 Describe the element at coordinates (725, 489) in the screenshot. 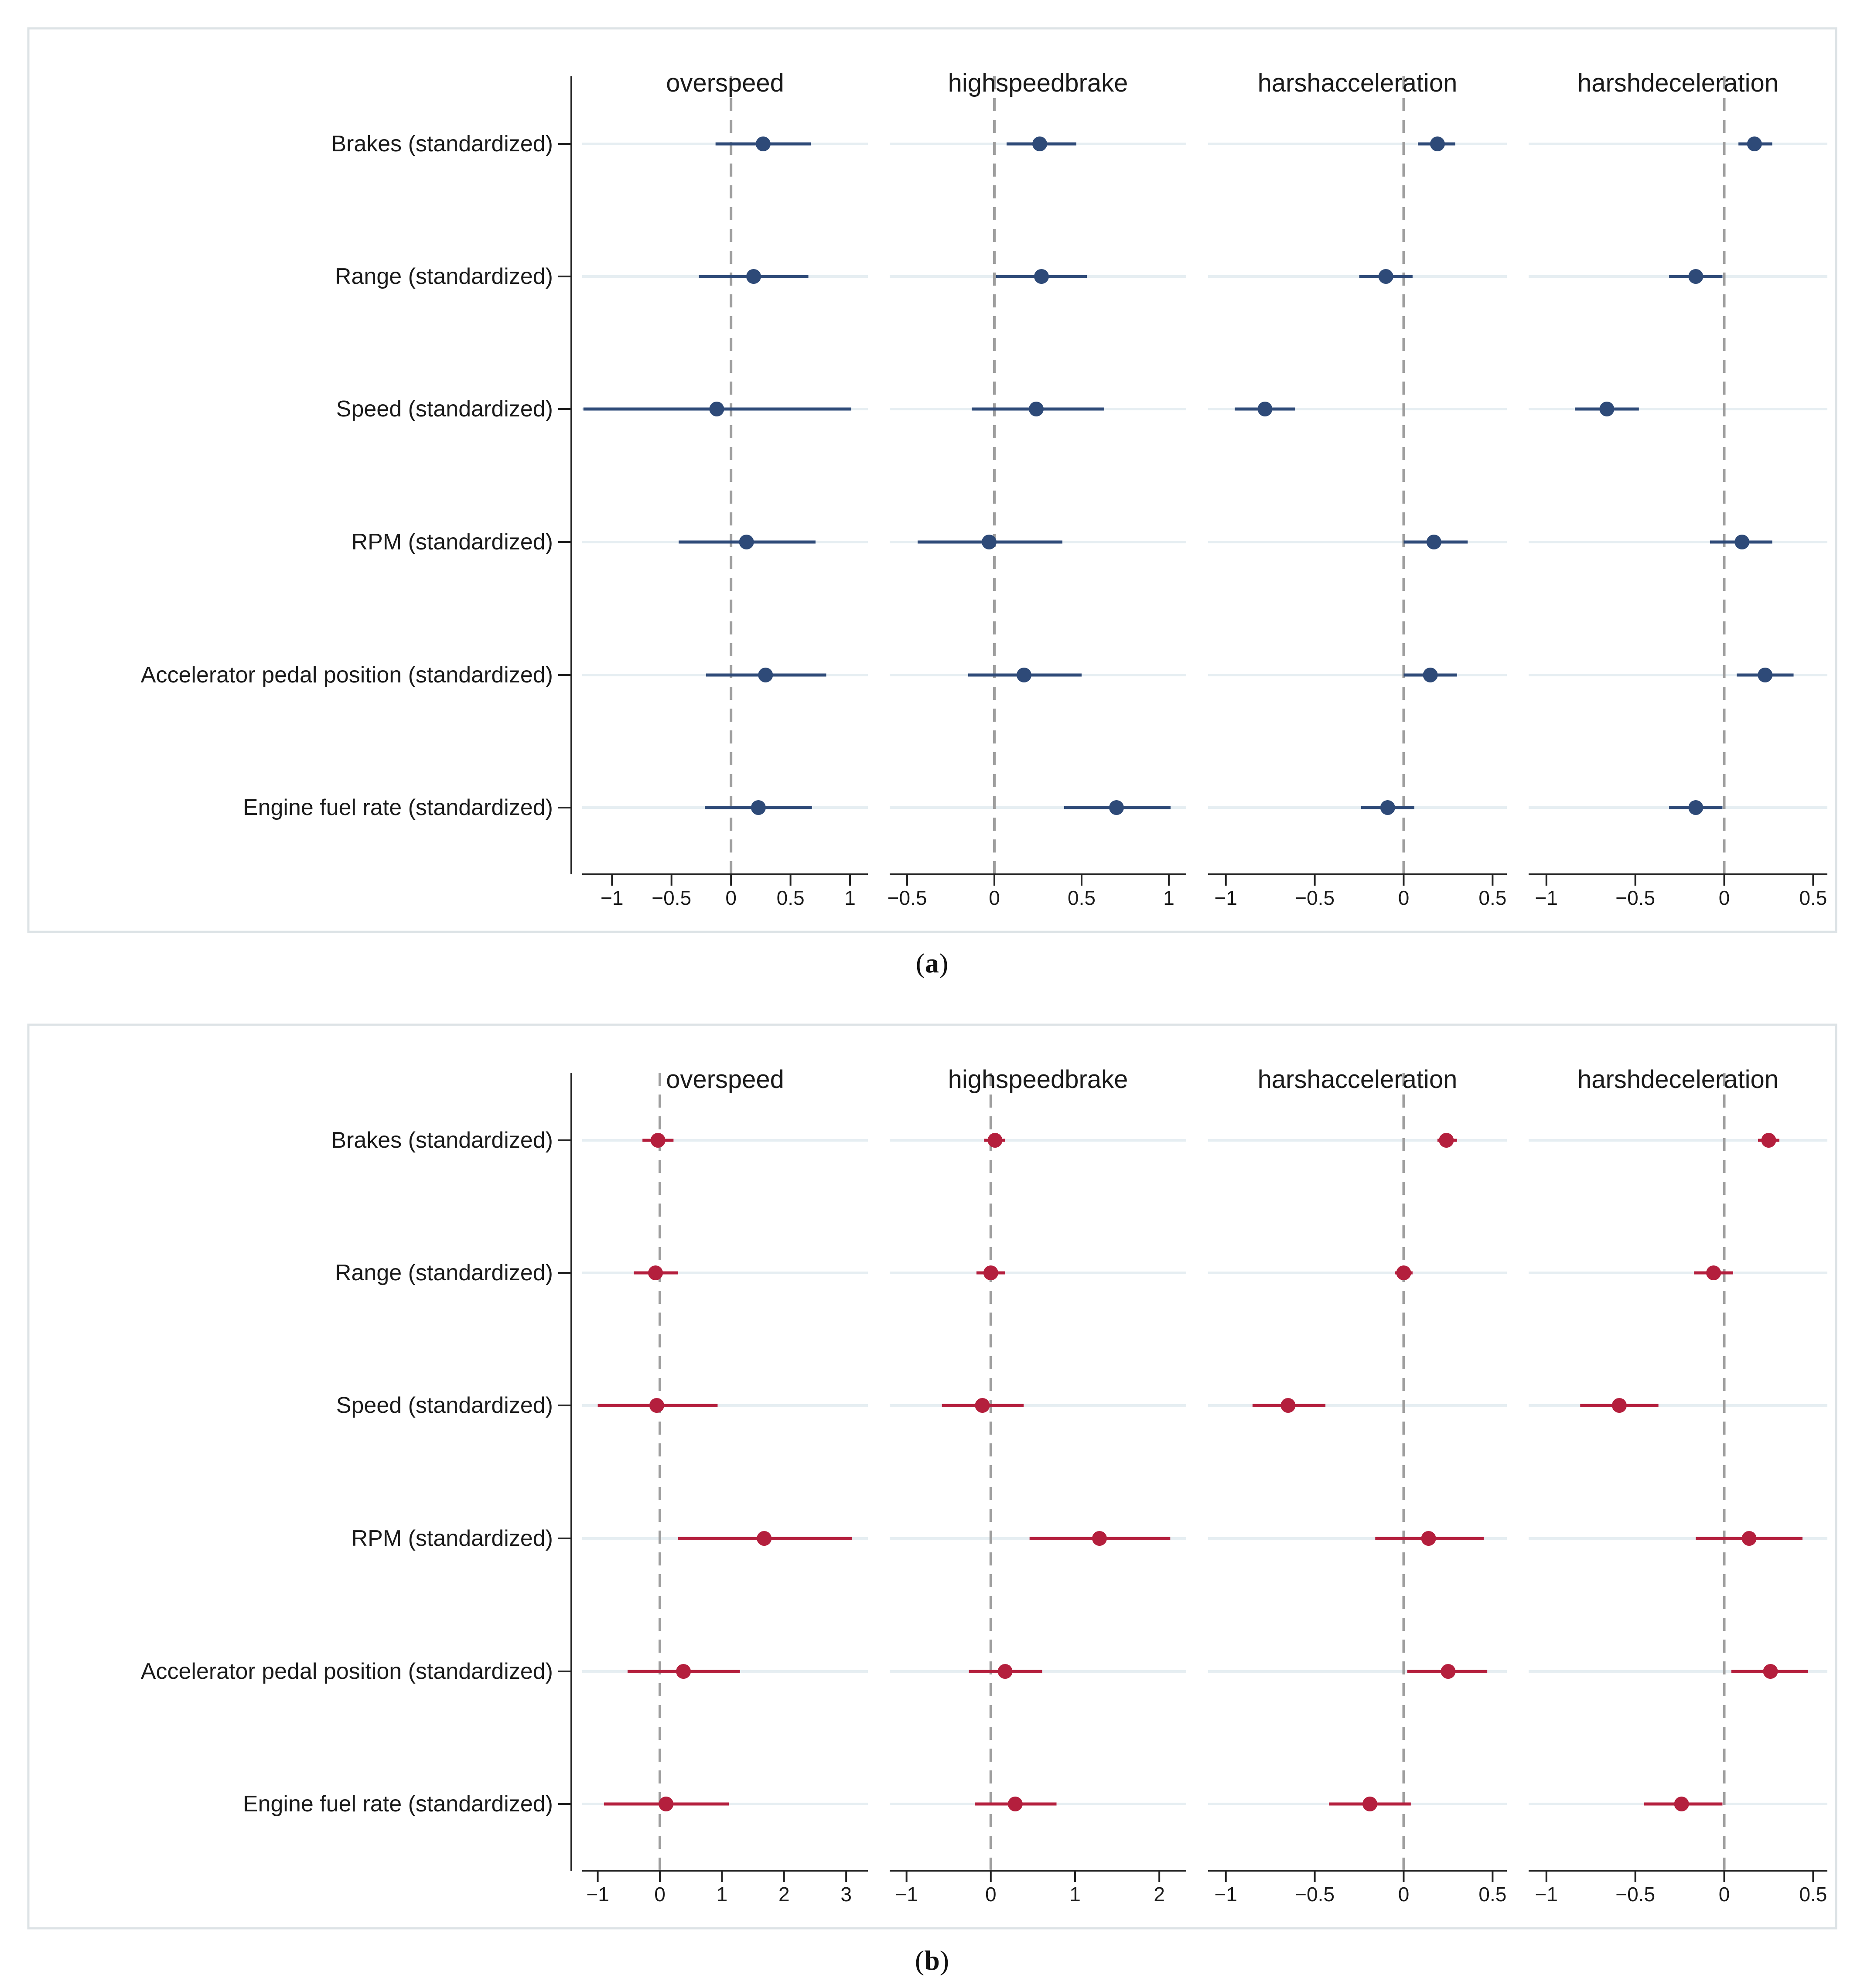

I see `panel-overspeed: −1 −0.5 0 0.5 1 overspeed` at that location.